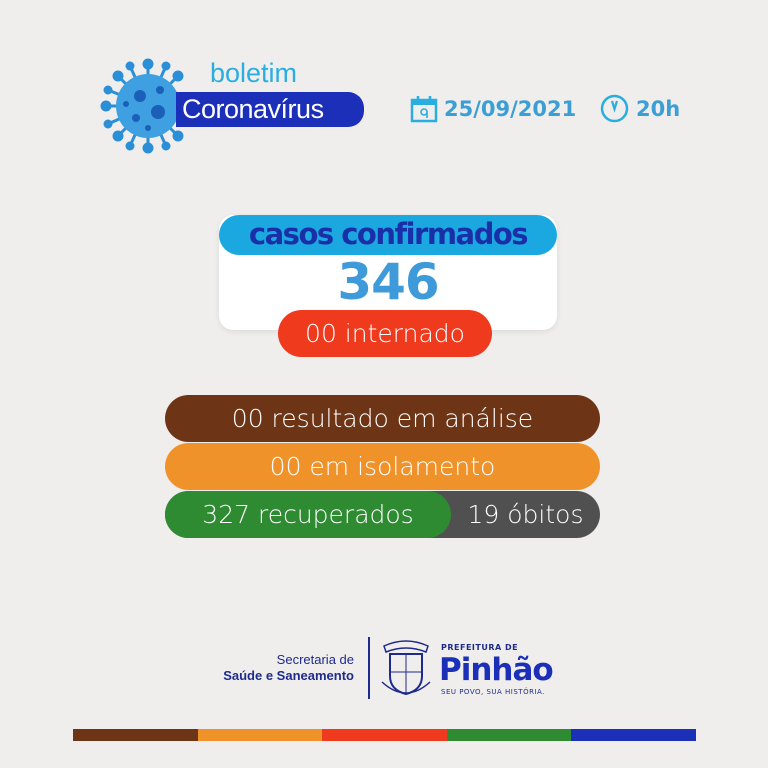  What do you see at coordinates (315, 659) in the screenshot?
I see `secretaria-line1: Secretaria de` at bounding box center [315, 659].